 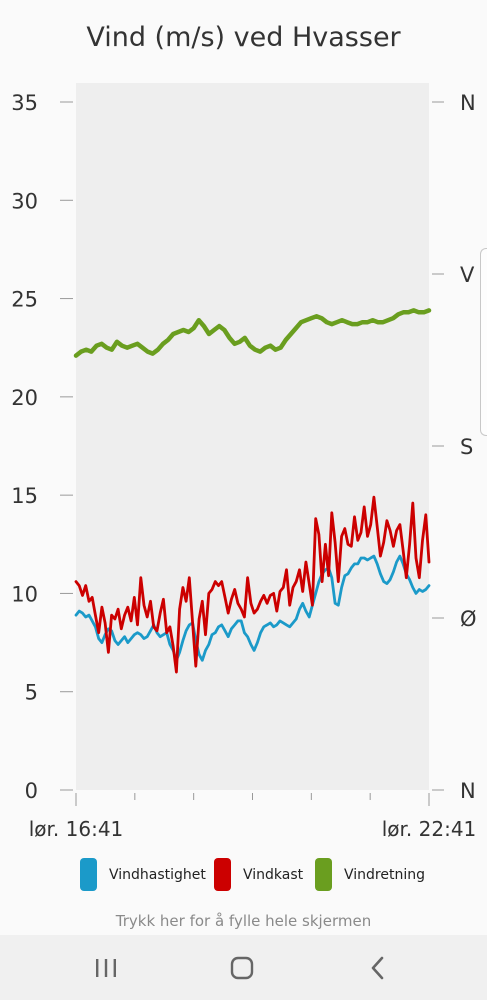 What do you see at coordinates (24, 300) in the screenshot?
I see `y-tick-label: 25` at bounding box center [24, 300].